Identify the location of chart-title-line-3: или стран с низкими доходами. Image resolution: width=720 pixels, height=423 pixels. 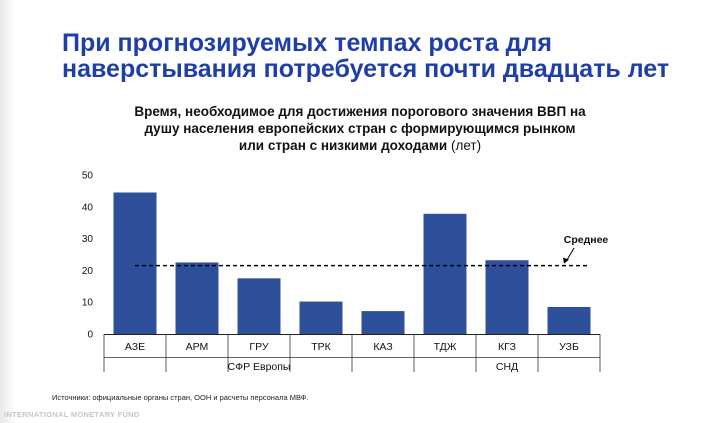
(343, 145).